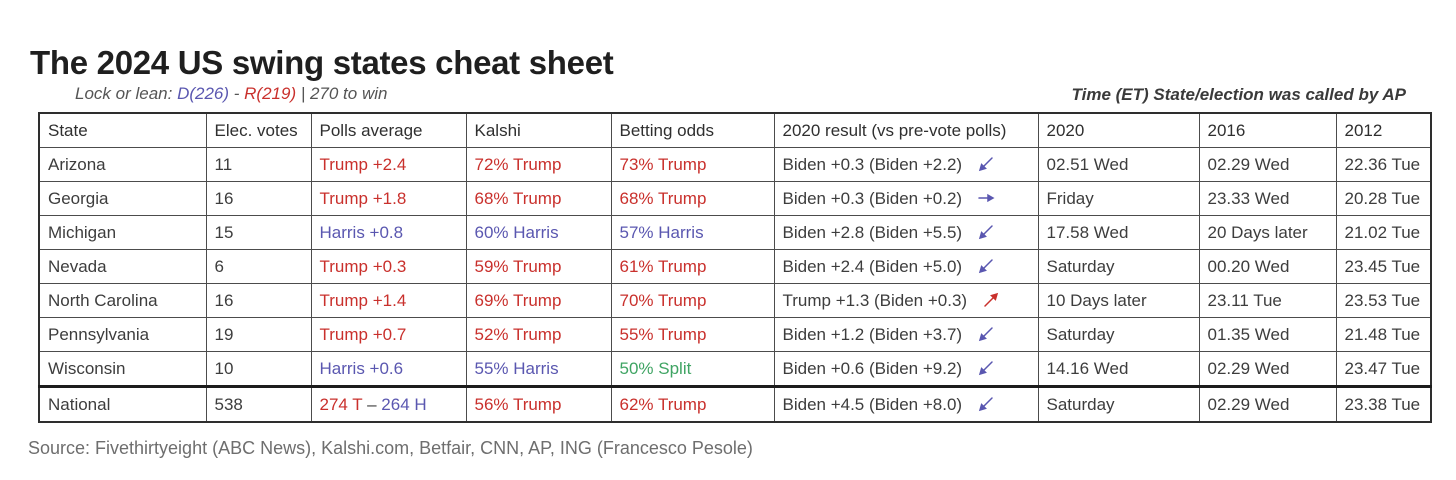 The height and width of the screenshot is (480, 1456). What do you see at coordinates (258, 404) in the screenshot?
I see `cell-elec-votes: 538` at bounding box center [258, 404].